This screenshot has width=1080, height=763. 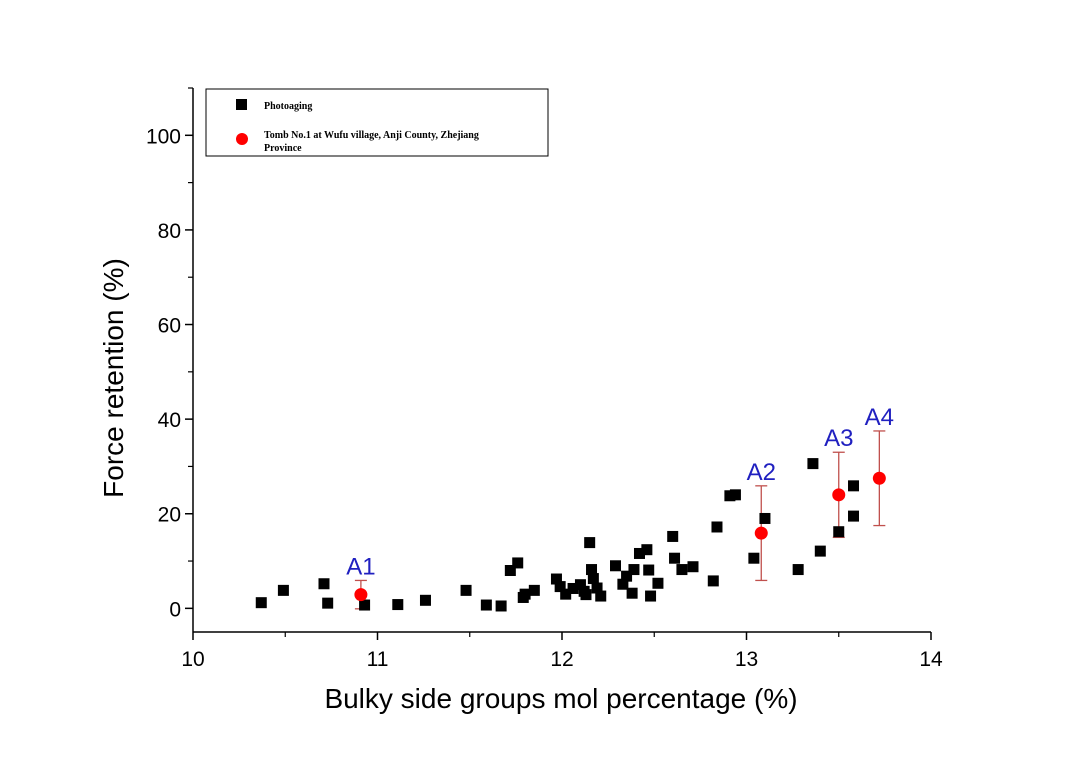 What do you see at coordinates (746, 659) in the screenshot?
I see `x-tick-label: 13` at bounding box center [746, 659].